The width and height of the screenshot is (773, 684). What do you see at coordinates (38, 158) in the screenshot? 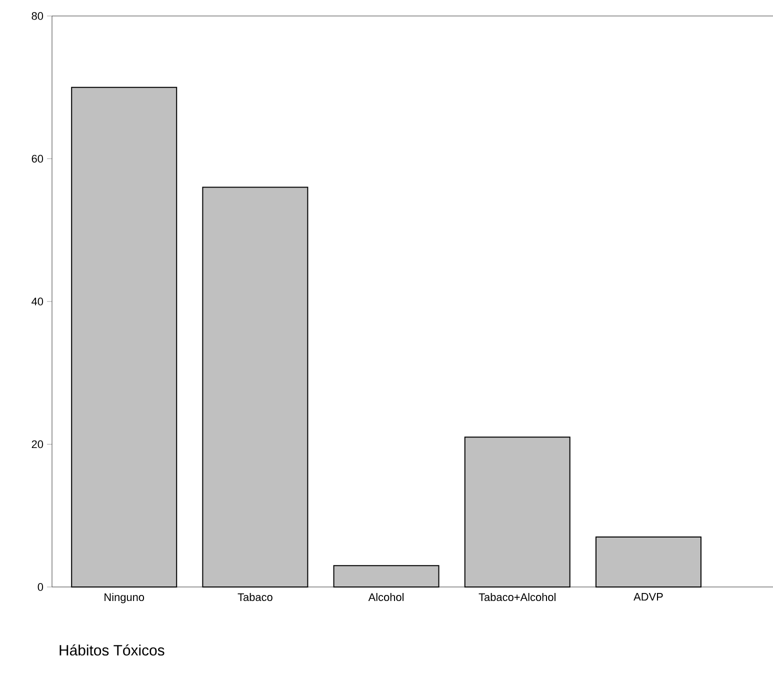
I see `y-tick-label: 60` at bounding box center [38, 158].